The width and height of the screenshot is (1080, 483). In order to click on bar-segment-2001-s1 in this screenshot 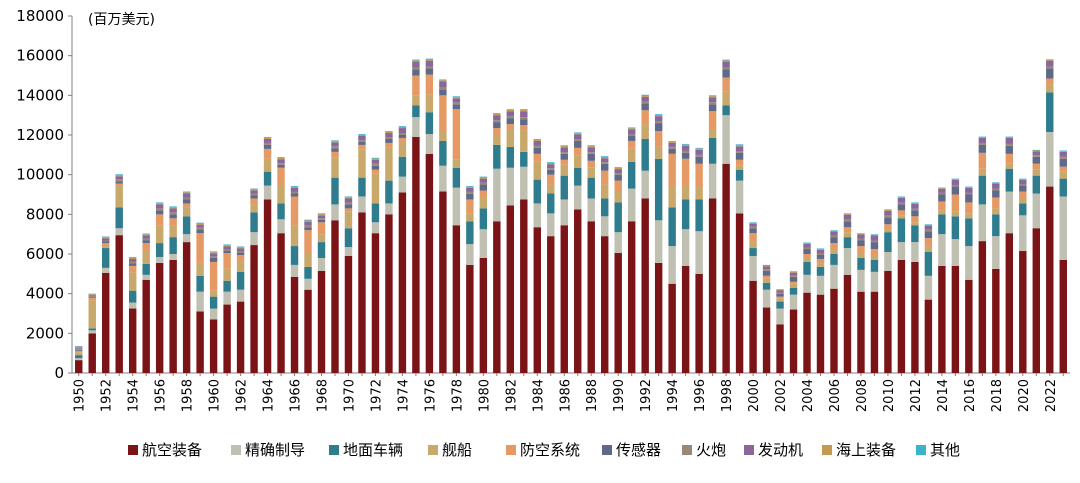, I will do `click(766, 299)`.